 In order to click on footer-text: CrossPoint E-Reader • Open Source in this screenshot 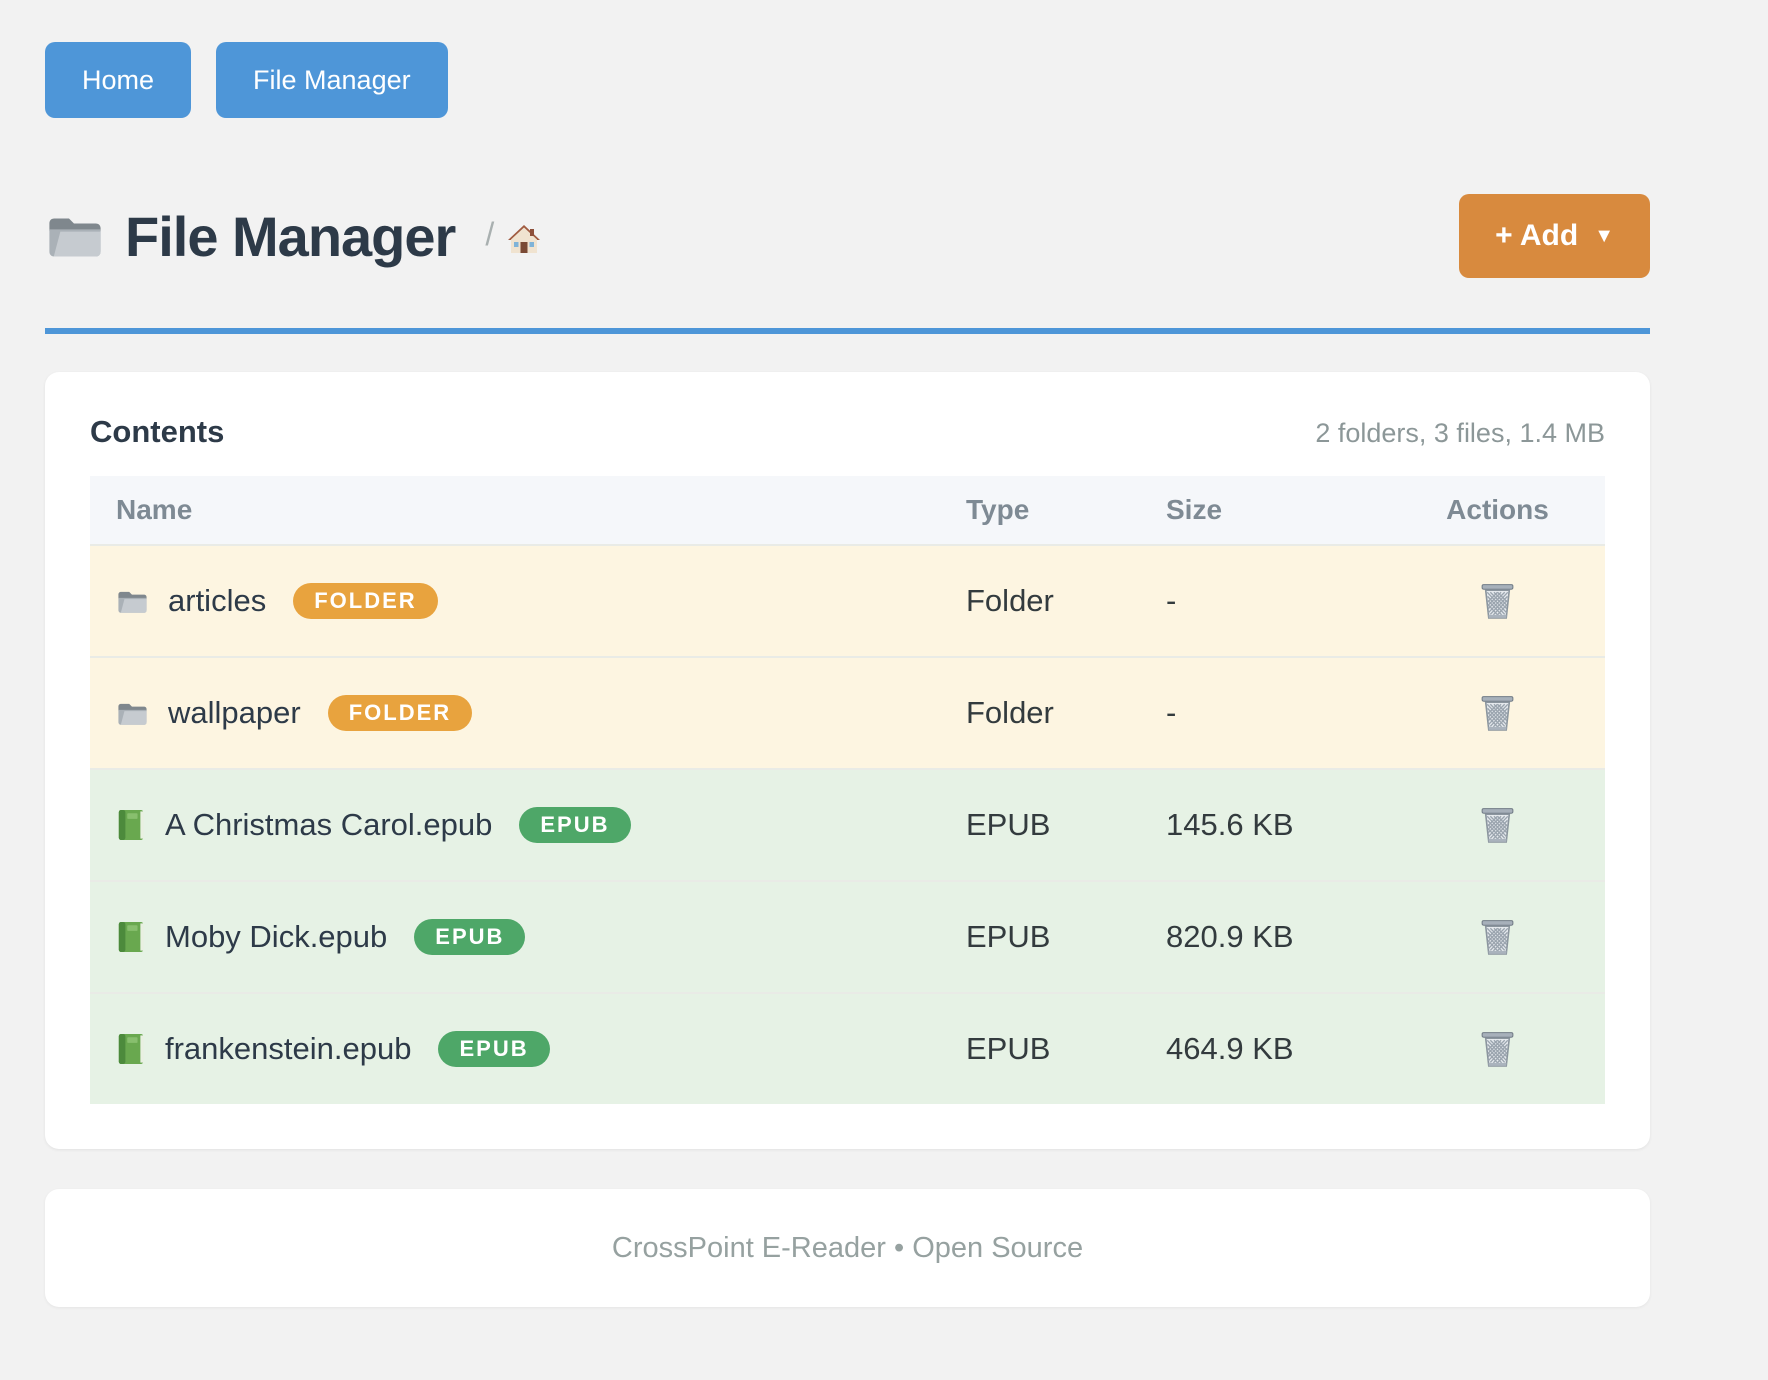, I will do `click(847, 1247)`.